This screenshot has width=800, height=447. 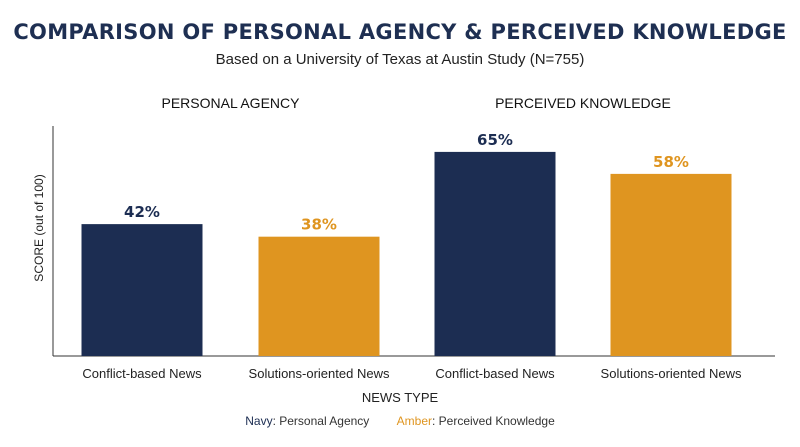 I want to click on legend-label-perceived-knowledge: : Perceived Knowledge, so click(x=493, y=421).